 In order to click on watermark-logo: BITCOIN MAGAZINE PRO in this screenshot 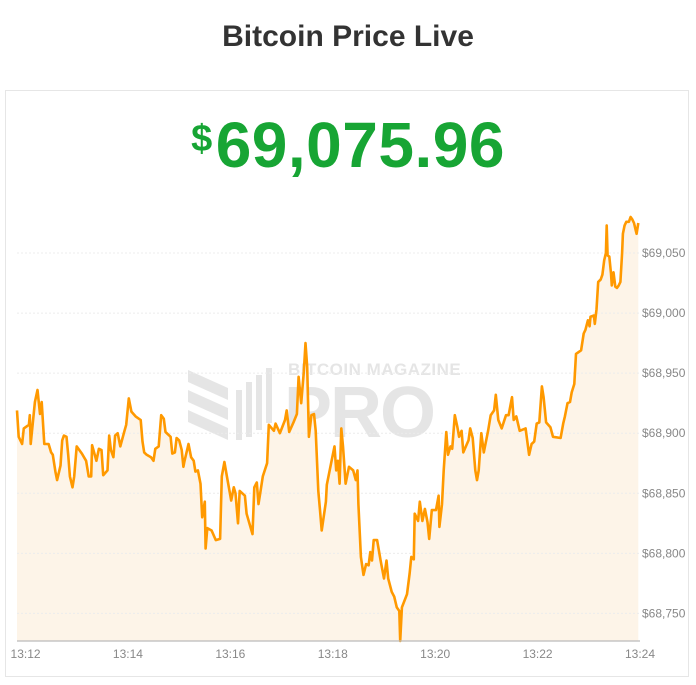, I will do `click(328, 406)`.